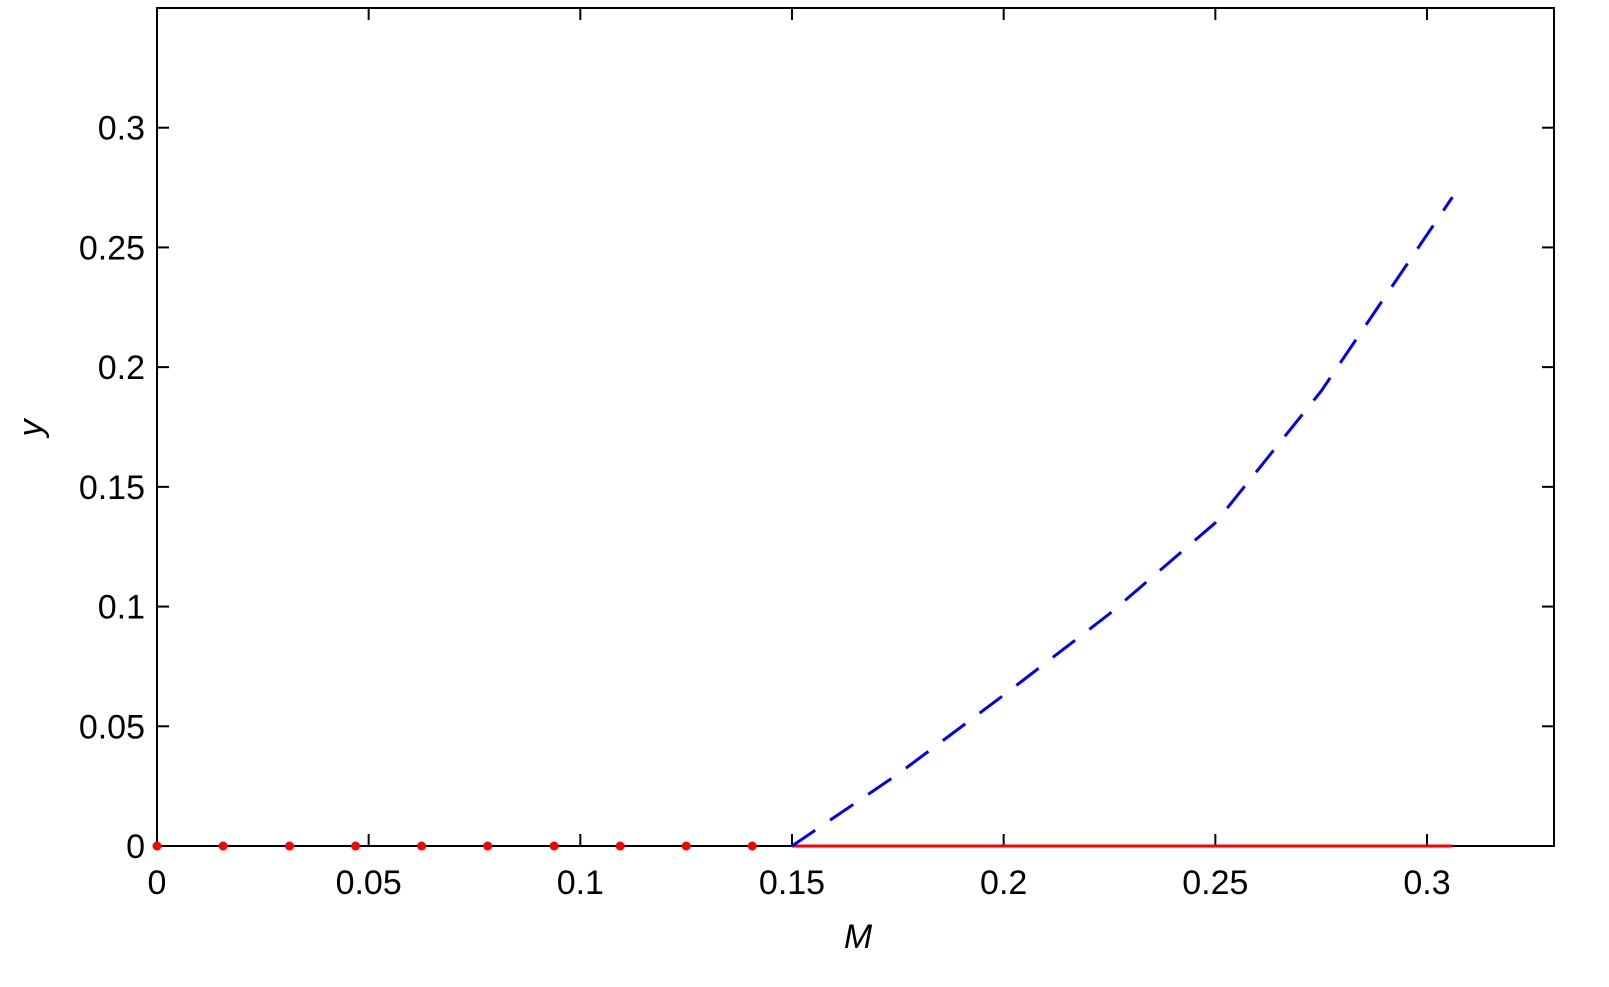 Image resolution: width=1609 pixels, height=987 pixels. What do you see at coordinates (135, 847) in the screenshot?
I see `y-tick-label: 0` at bounding box center [135, 847].